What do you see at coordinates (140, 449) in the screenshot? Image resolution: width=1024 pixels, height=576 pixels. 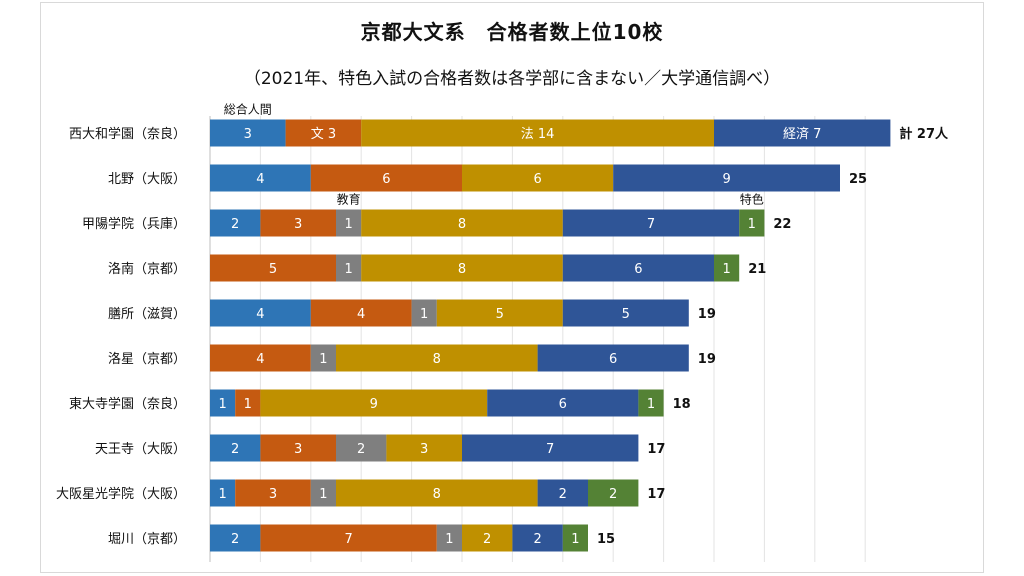 I see `category-label: 天王寺（大阪）` at bounding box center [140, 449].